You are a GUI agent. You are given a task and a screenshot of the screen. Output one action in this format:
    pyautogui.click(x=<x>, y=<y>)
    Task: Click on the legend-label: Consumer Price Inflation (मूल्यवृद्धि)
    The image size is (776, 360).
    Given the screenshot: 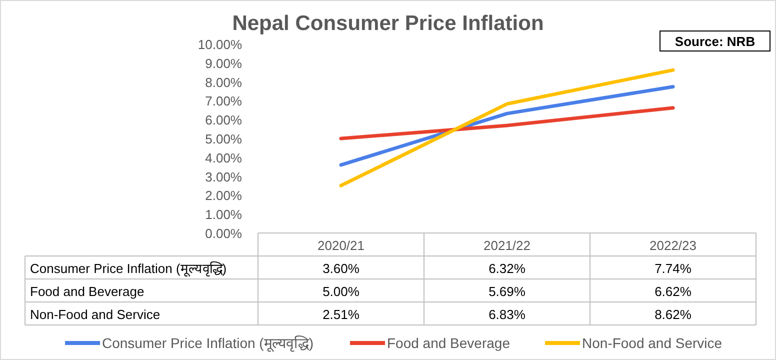 What is the action you would take?
    pyautogui.click(x=208, y=343)
    